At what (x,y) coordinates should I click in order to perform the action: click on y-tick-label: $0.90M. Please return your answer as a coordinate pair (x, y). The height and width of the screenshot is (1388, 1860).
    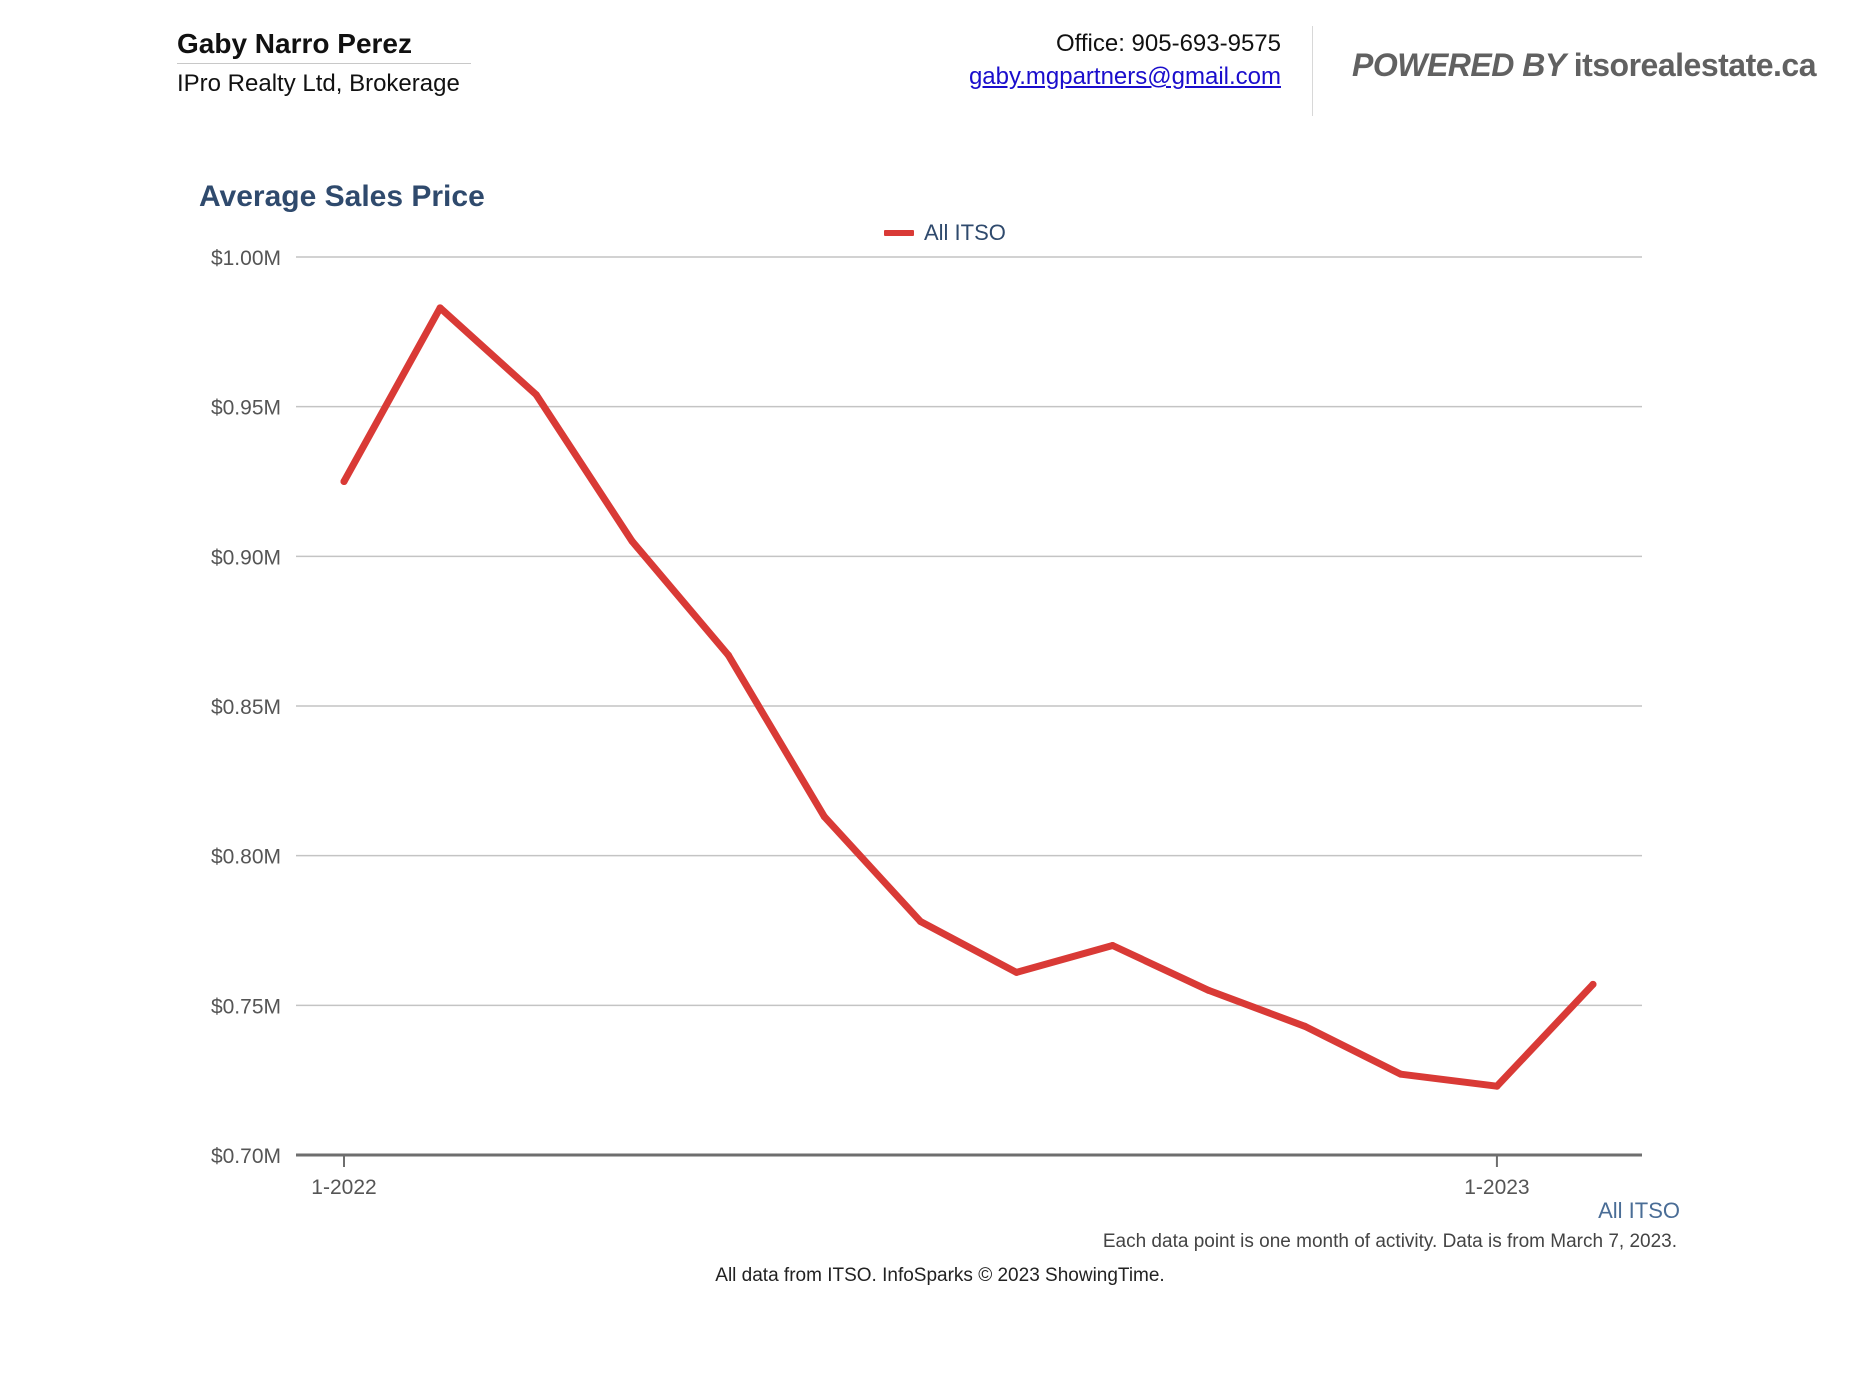
    Looking at the image, I should click on (246, 557).